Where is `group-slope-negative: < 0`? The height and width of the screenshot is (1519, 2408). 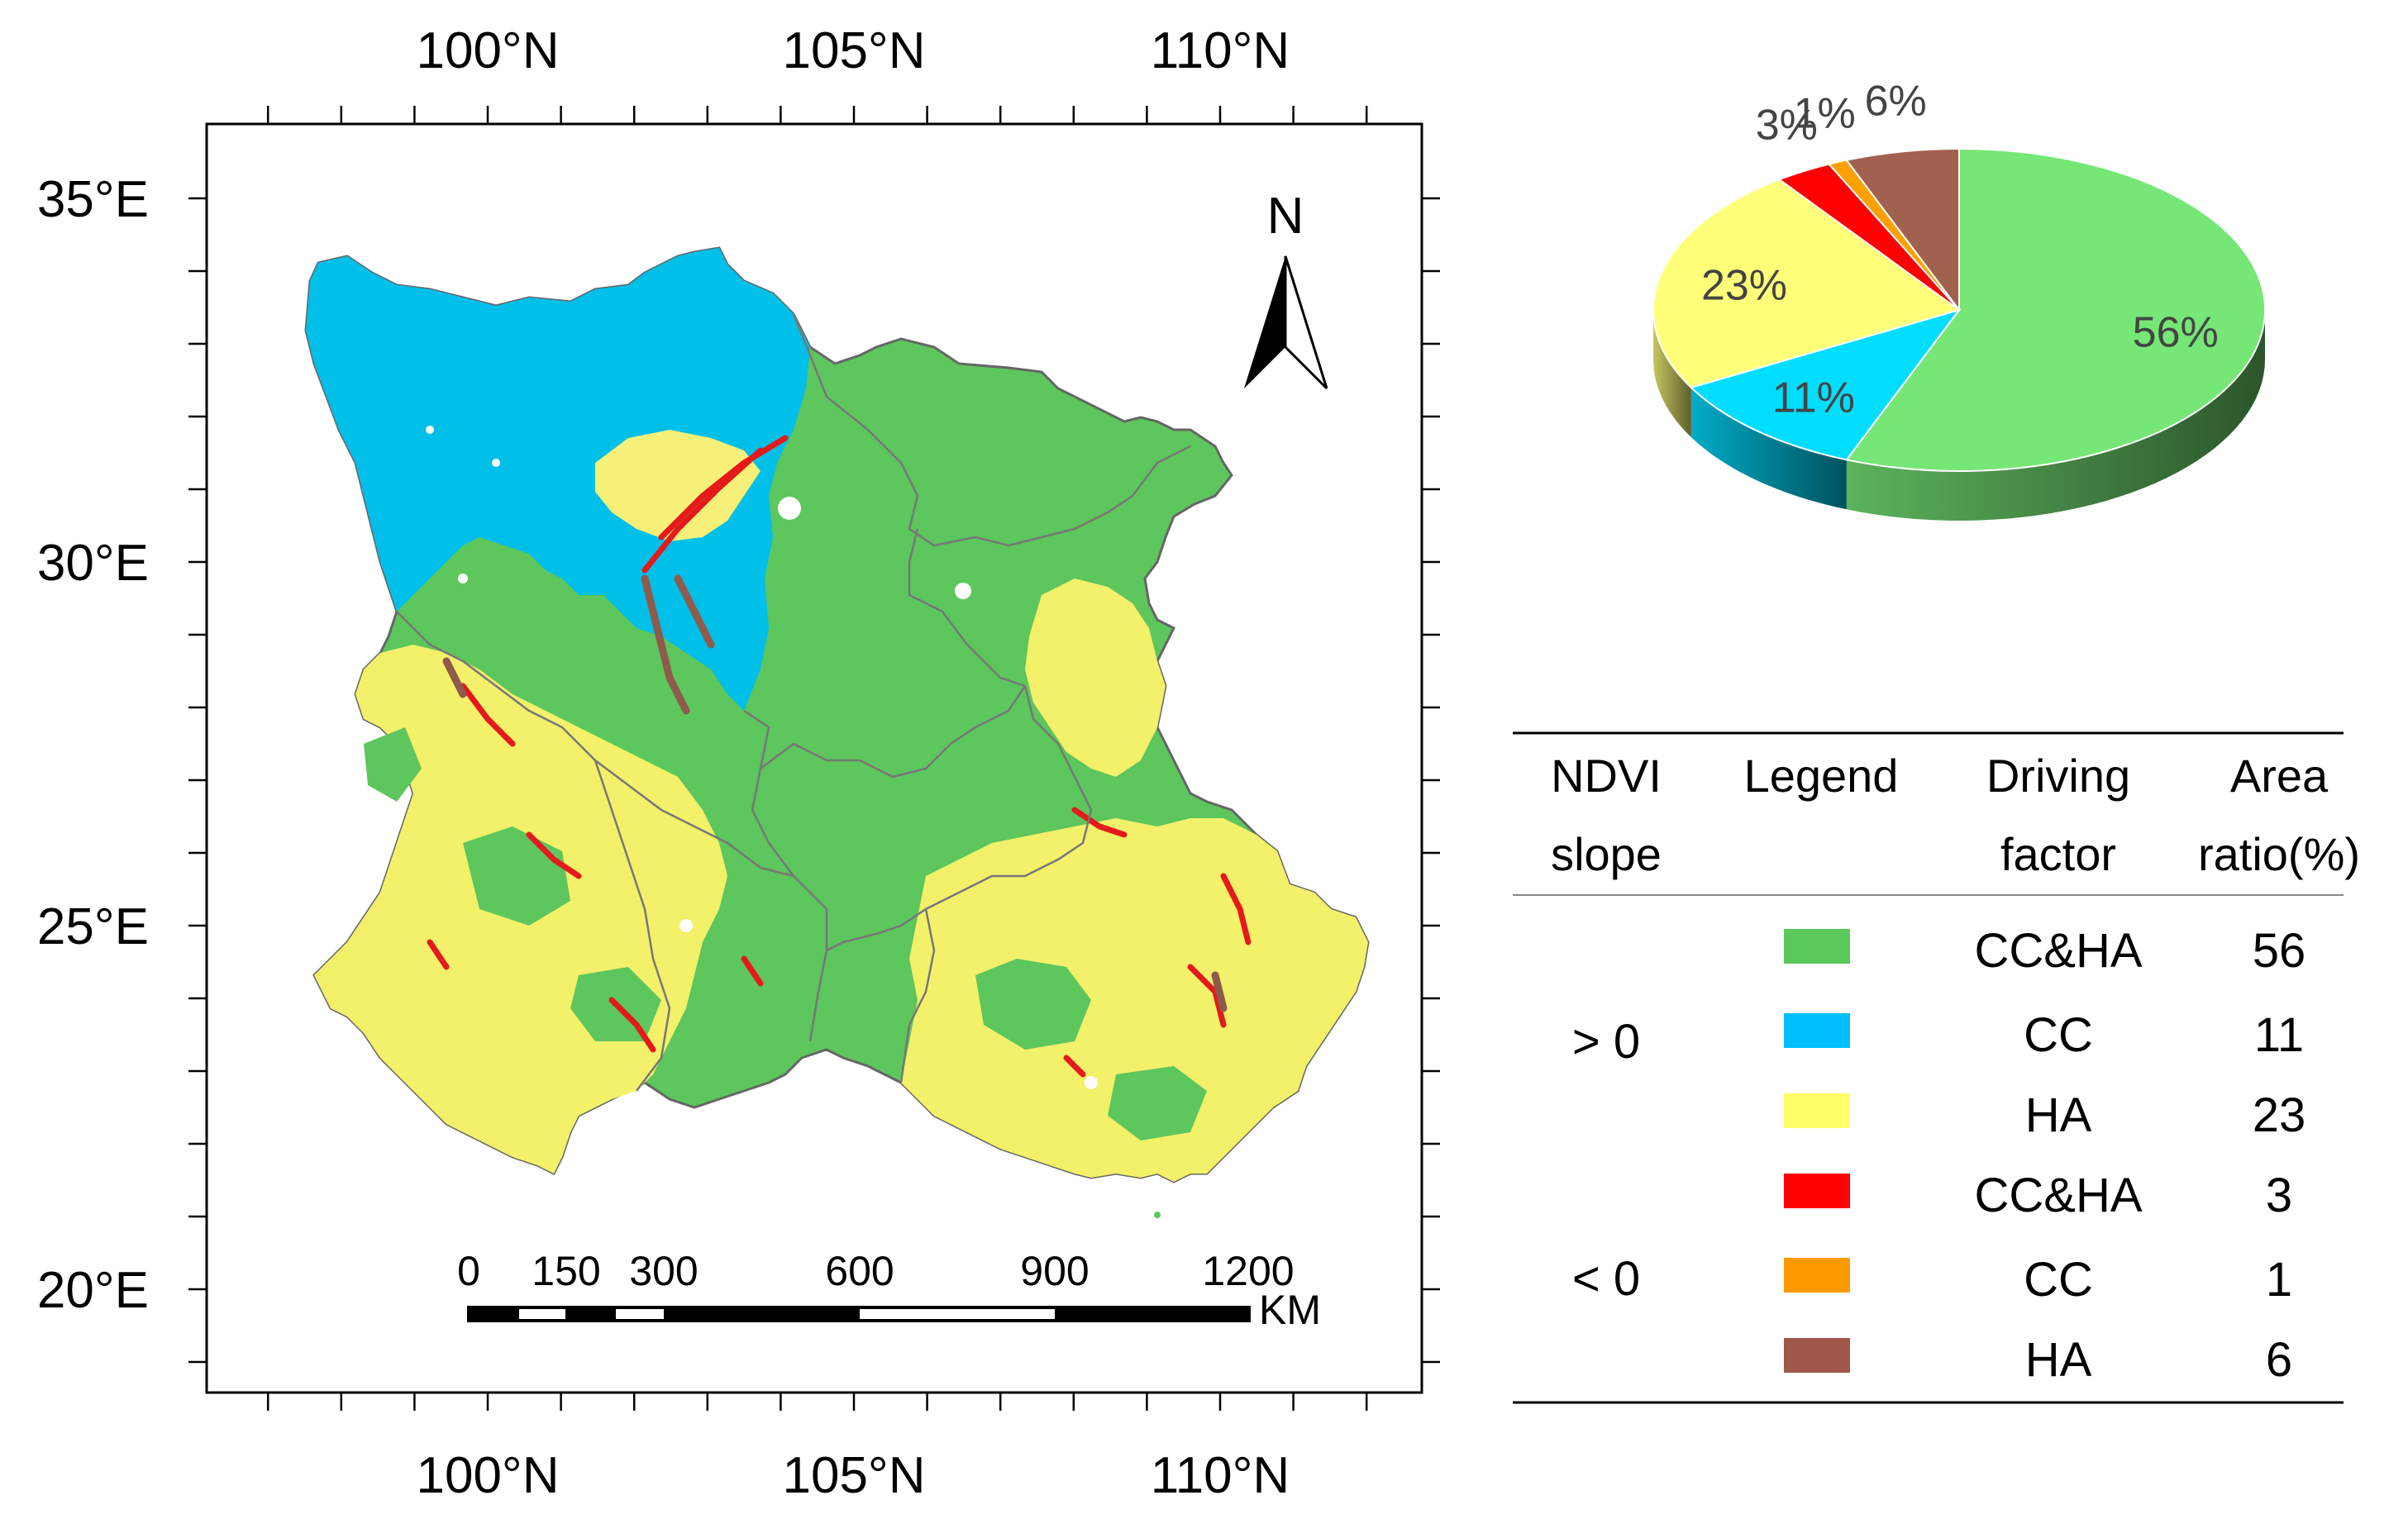
group-slope-negative: < 0 is located at coordinates (1606, 1279).